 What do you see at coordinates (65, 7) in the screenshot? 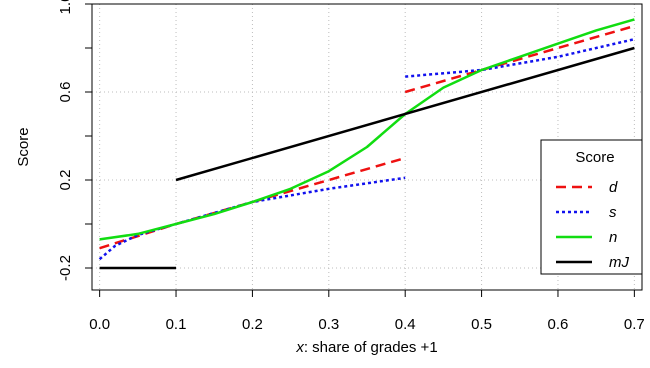
I see `y-tick-label: 1.0` at bounding box center [65, 7].